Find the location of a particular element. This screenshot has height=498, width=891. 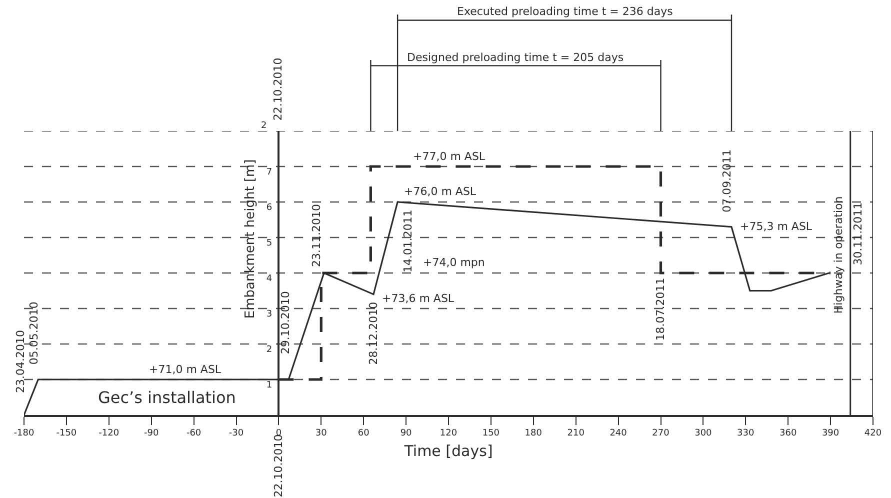

y-tick-label: 2 is located at coordinates (269, 350).